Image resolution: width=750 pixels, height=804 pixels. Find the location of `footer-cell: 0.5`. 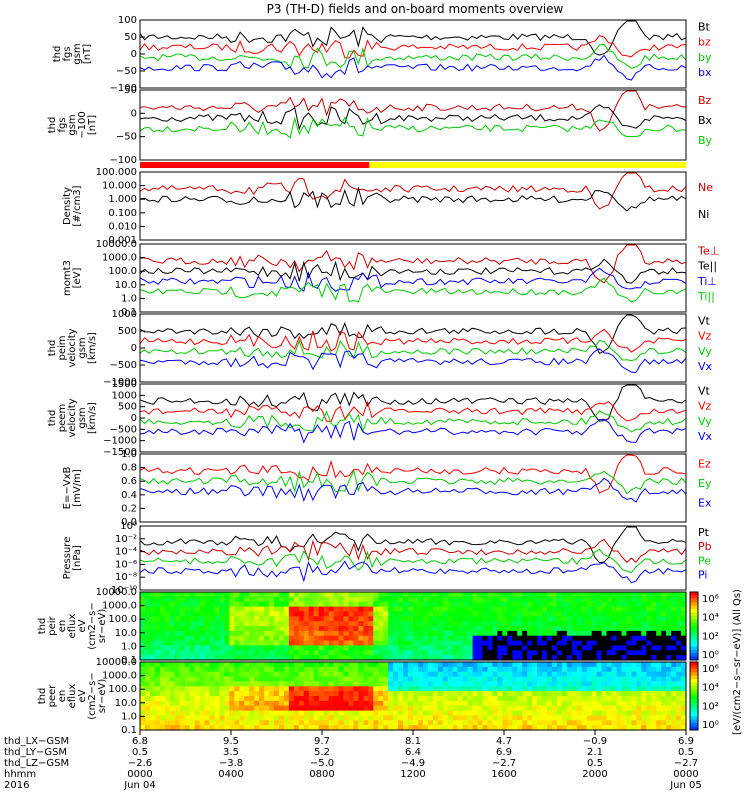

footer-cell: 0.5 is located at coordinates (140, 752).